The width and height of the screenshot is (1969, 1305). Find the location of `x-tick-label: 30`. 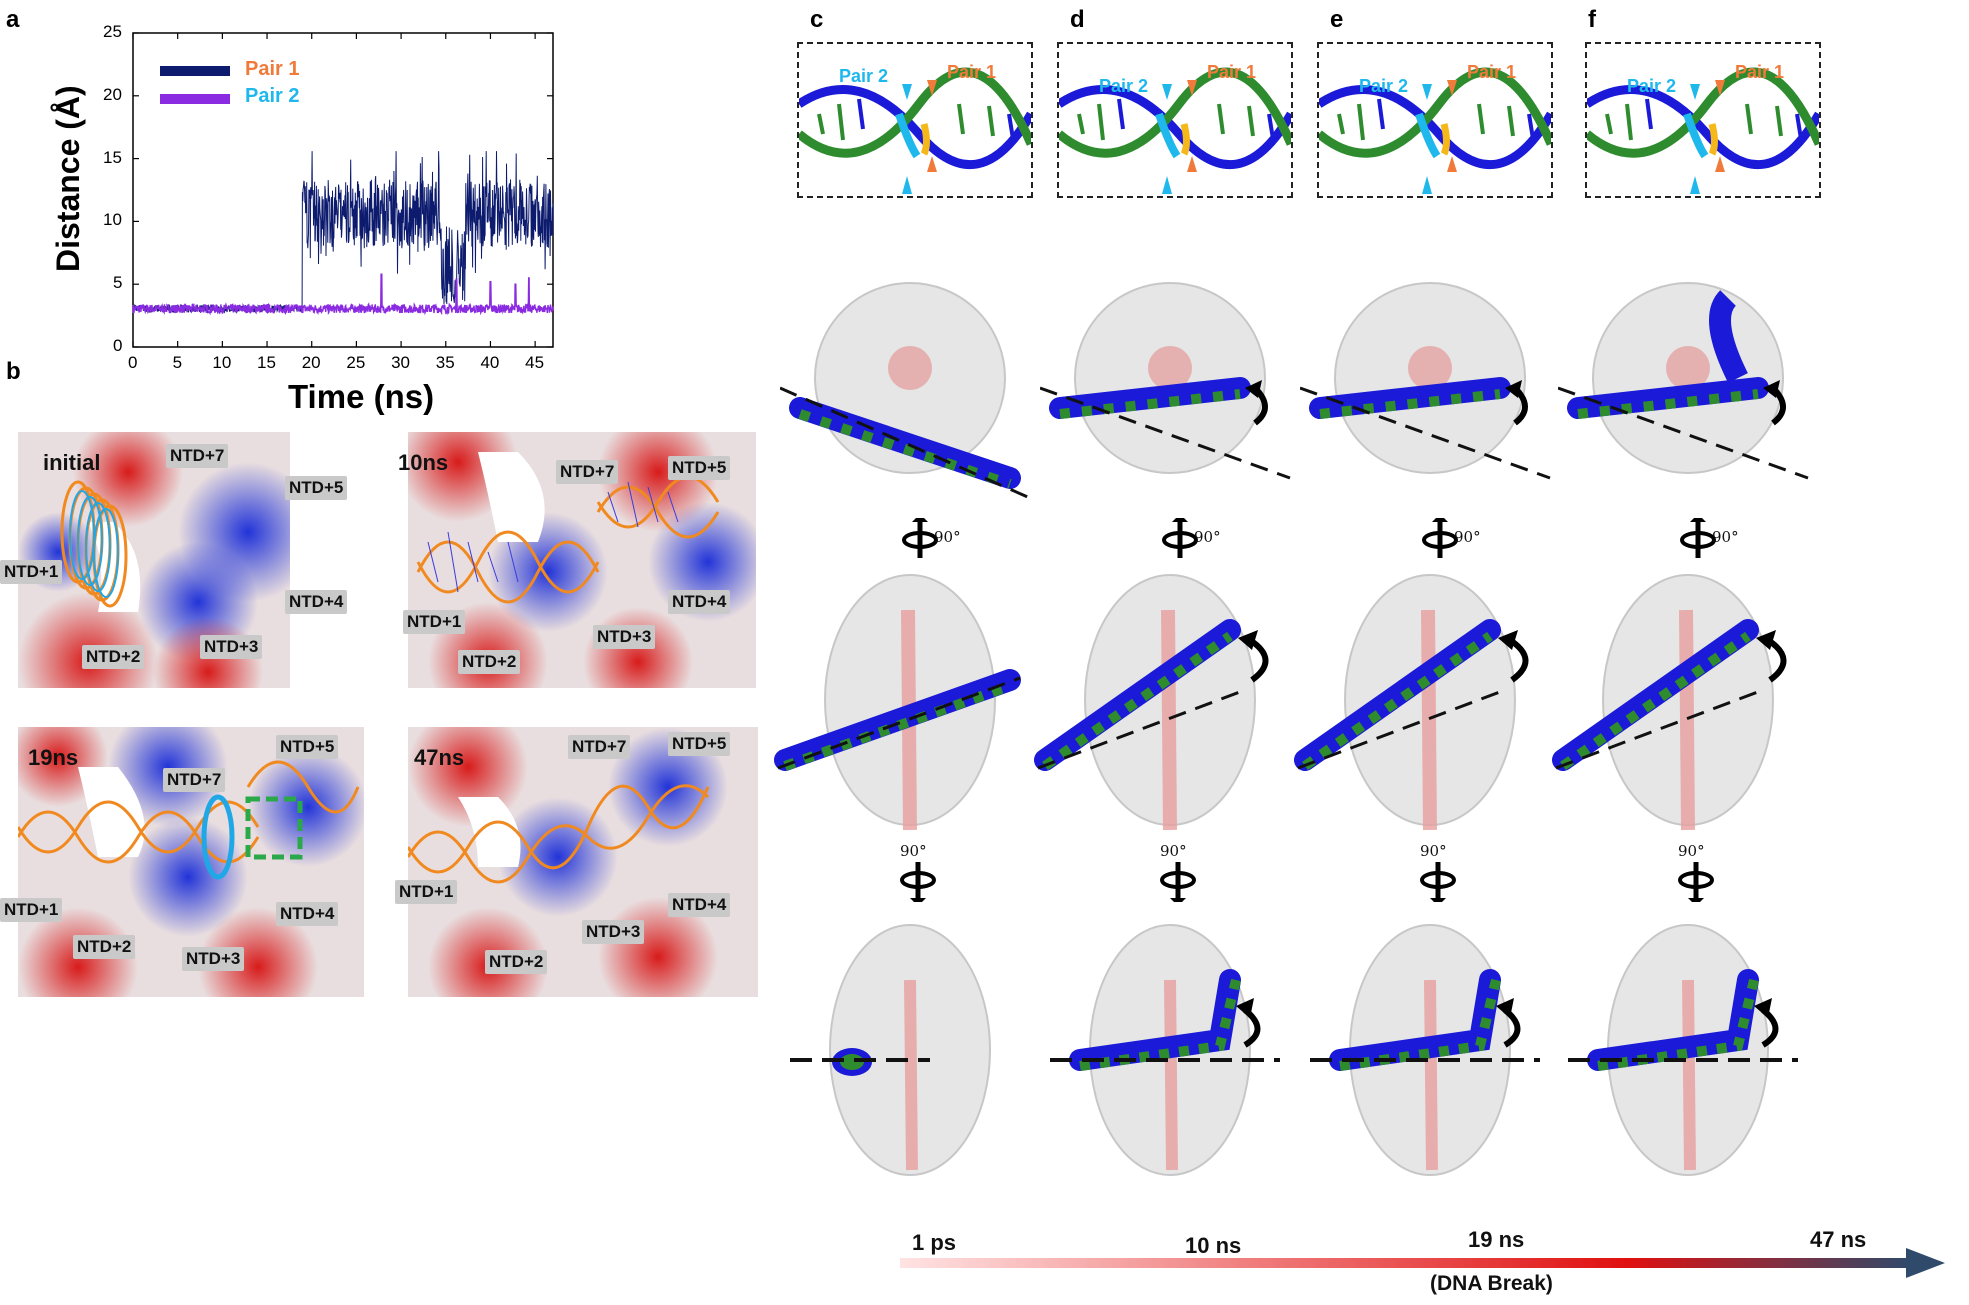

x-tick-label: 30 is located at coordinates (400, 362).